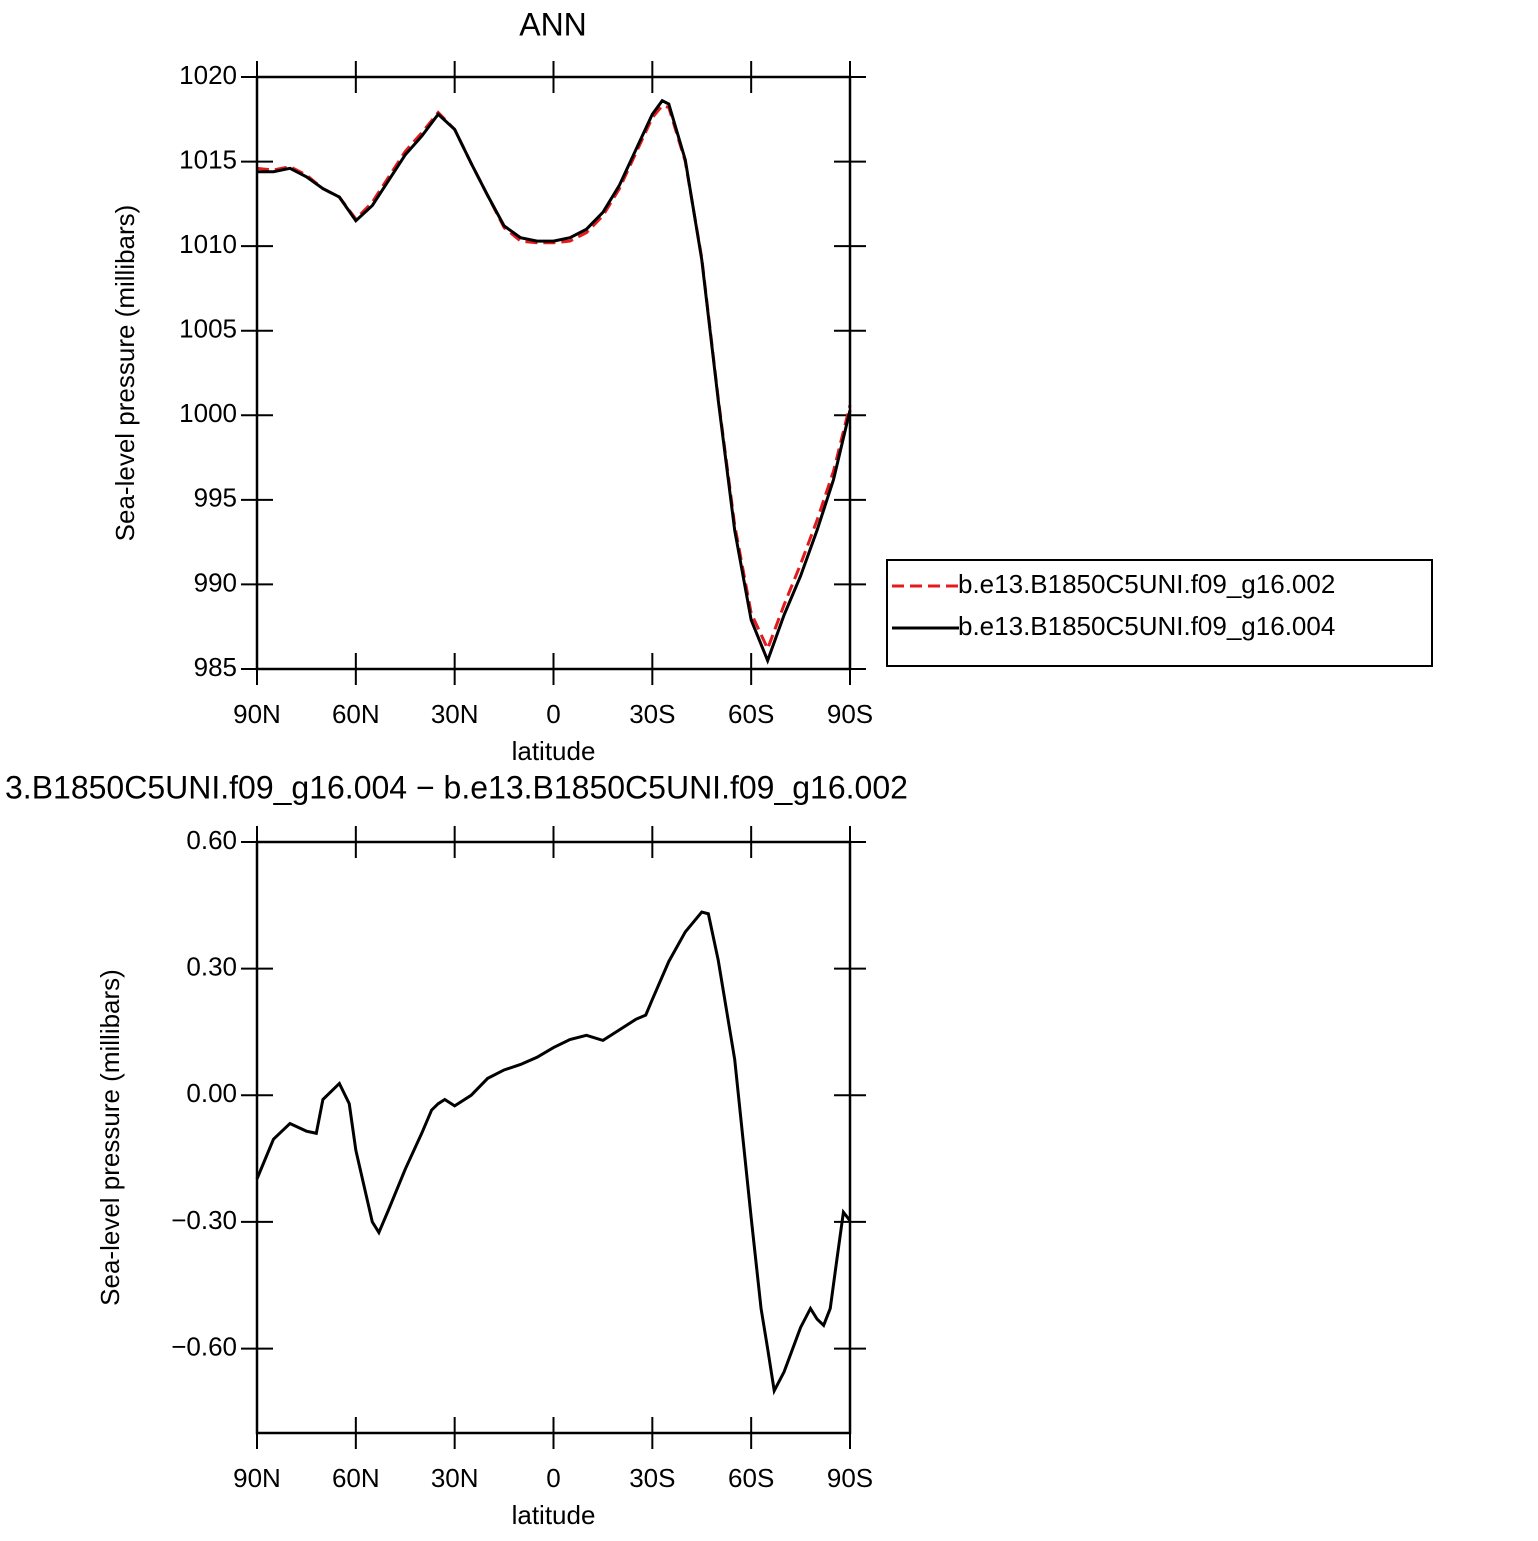 The width and height of the screenshot is (1538, 1541). Describe the element at coordinates (208, 413) in the screenshot. I see `y-tick-label: 1000` at that location.